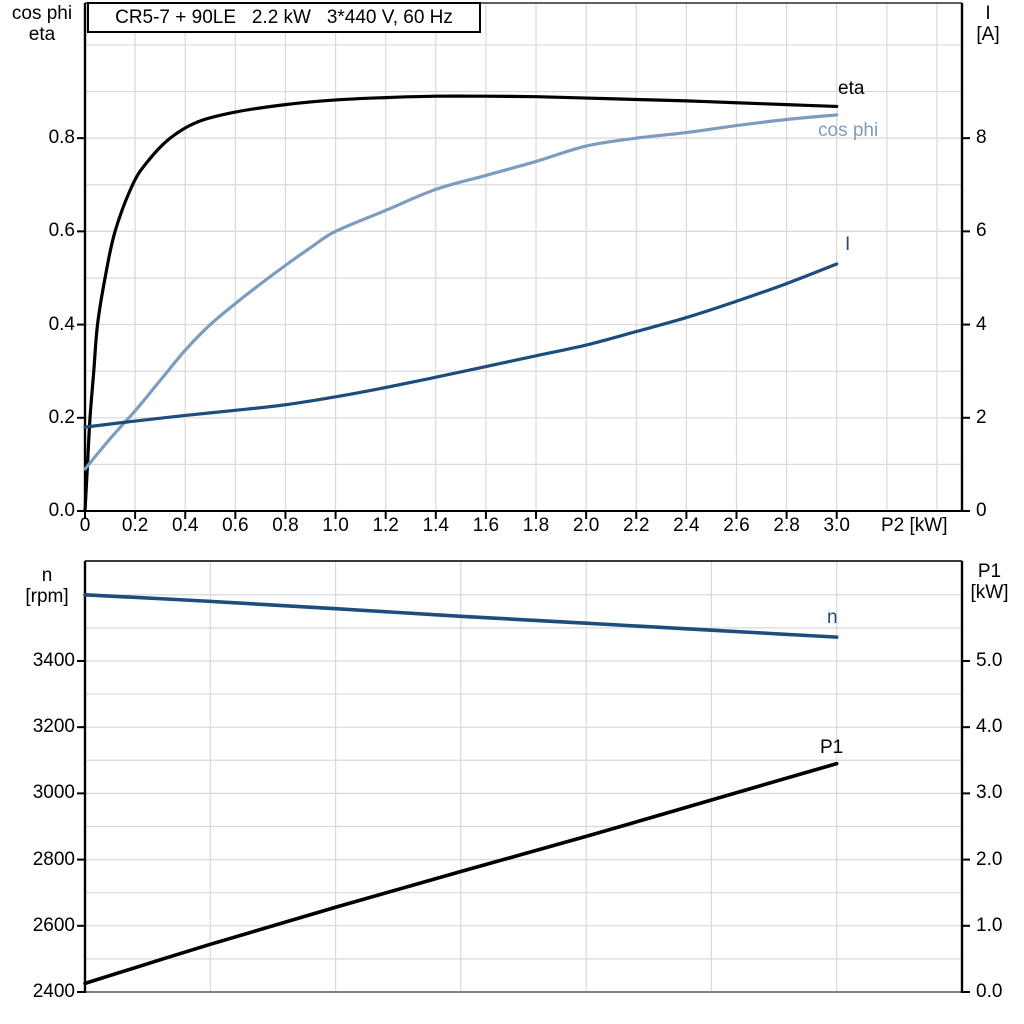  What do you see at coordinates (284, 17) in the screenshot?
I see `chart-title-box: CR5-7 + 90LE 2.2 kW 3*440 V, 60 Hz` at bounding box center [284, 17].